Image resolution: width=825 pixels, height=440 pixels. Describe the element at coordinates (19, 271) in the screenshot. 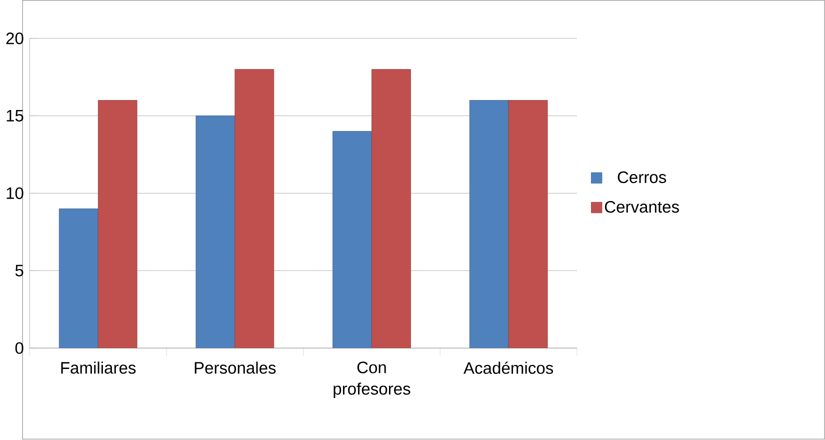

I see `y-tick-label: 5` at that location.